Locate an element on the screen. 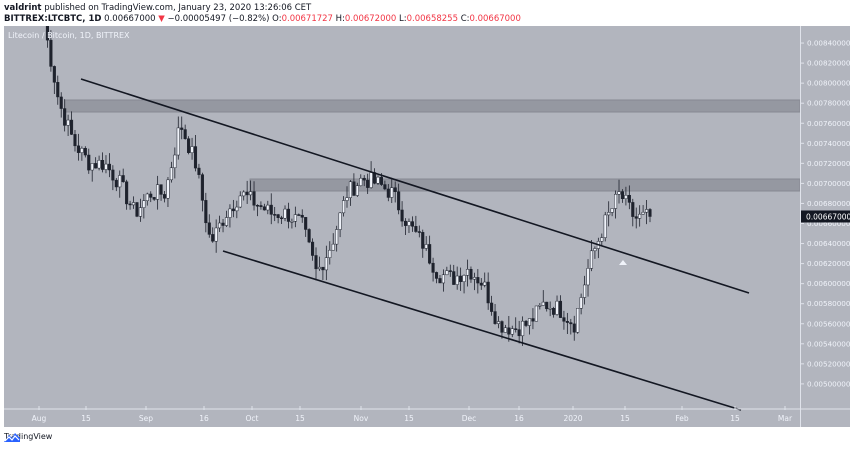 This screenshot has width=850, height=449. tradingview-logo-icon is located at coordinates (12, 437).